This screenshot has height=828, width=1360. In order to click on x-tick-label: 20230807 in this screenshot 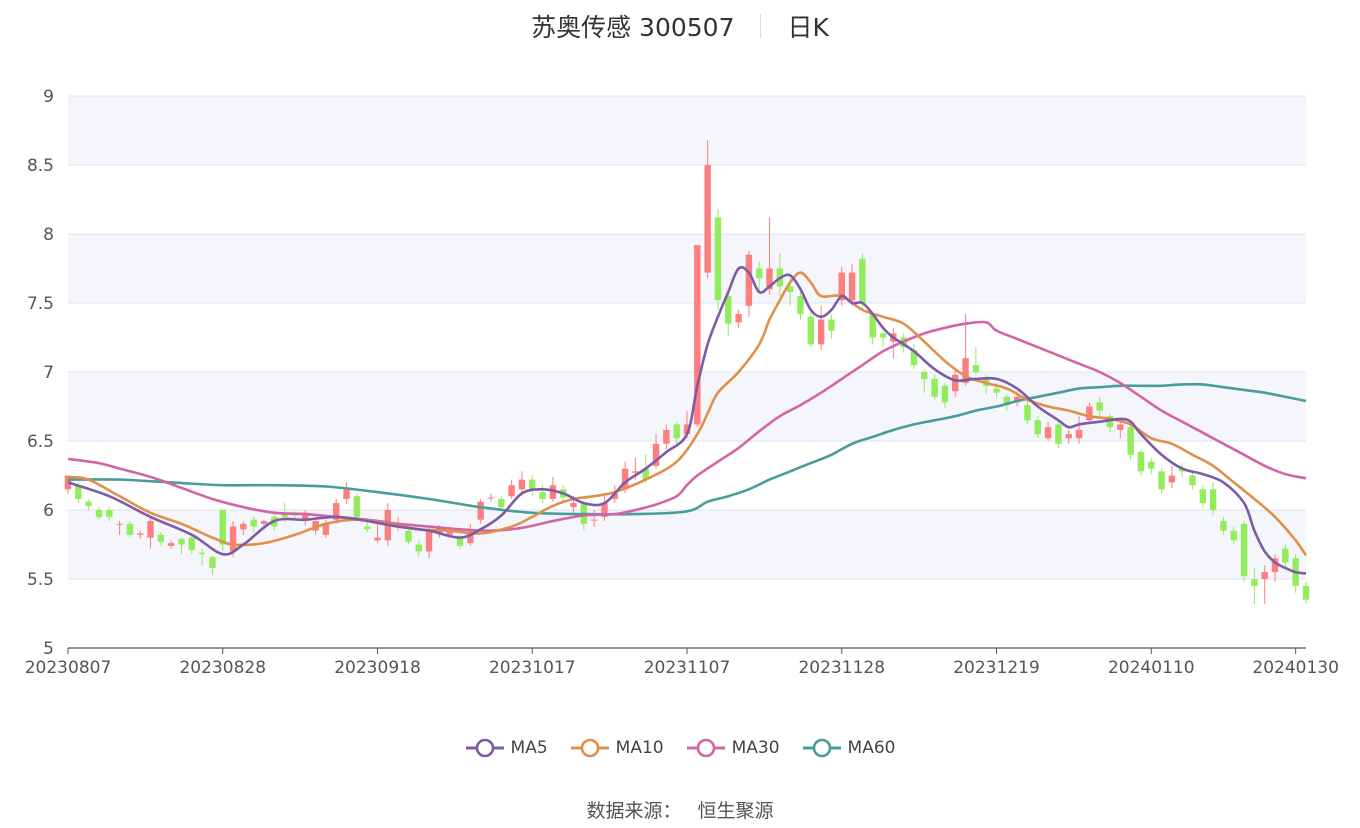, I will do `click(68, 668)`.